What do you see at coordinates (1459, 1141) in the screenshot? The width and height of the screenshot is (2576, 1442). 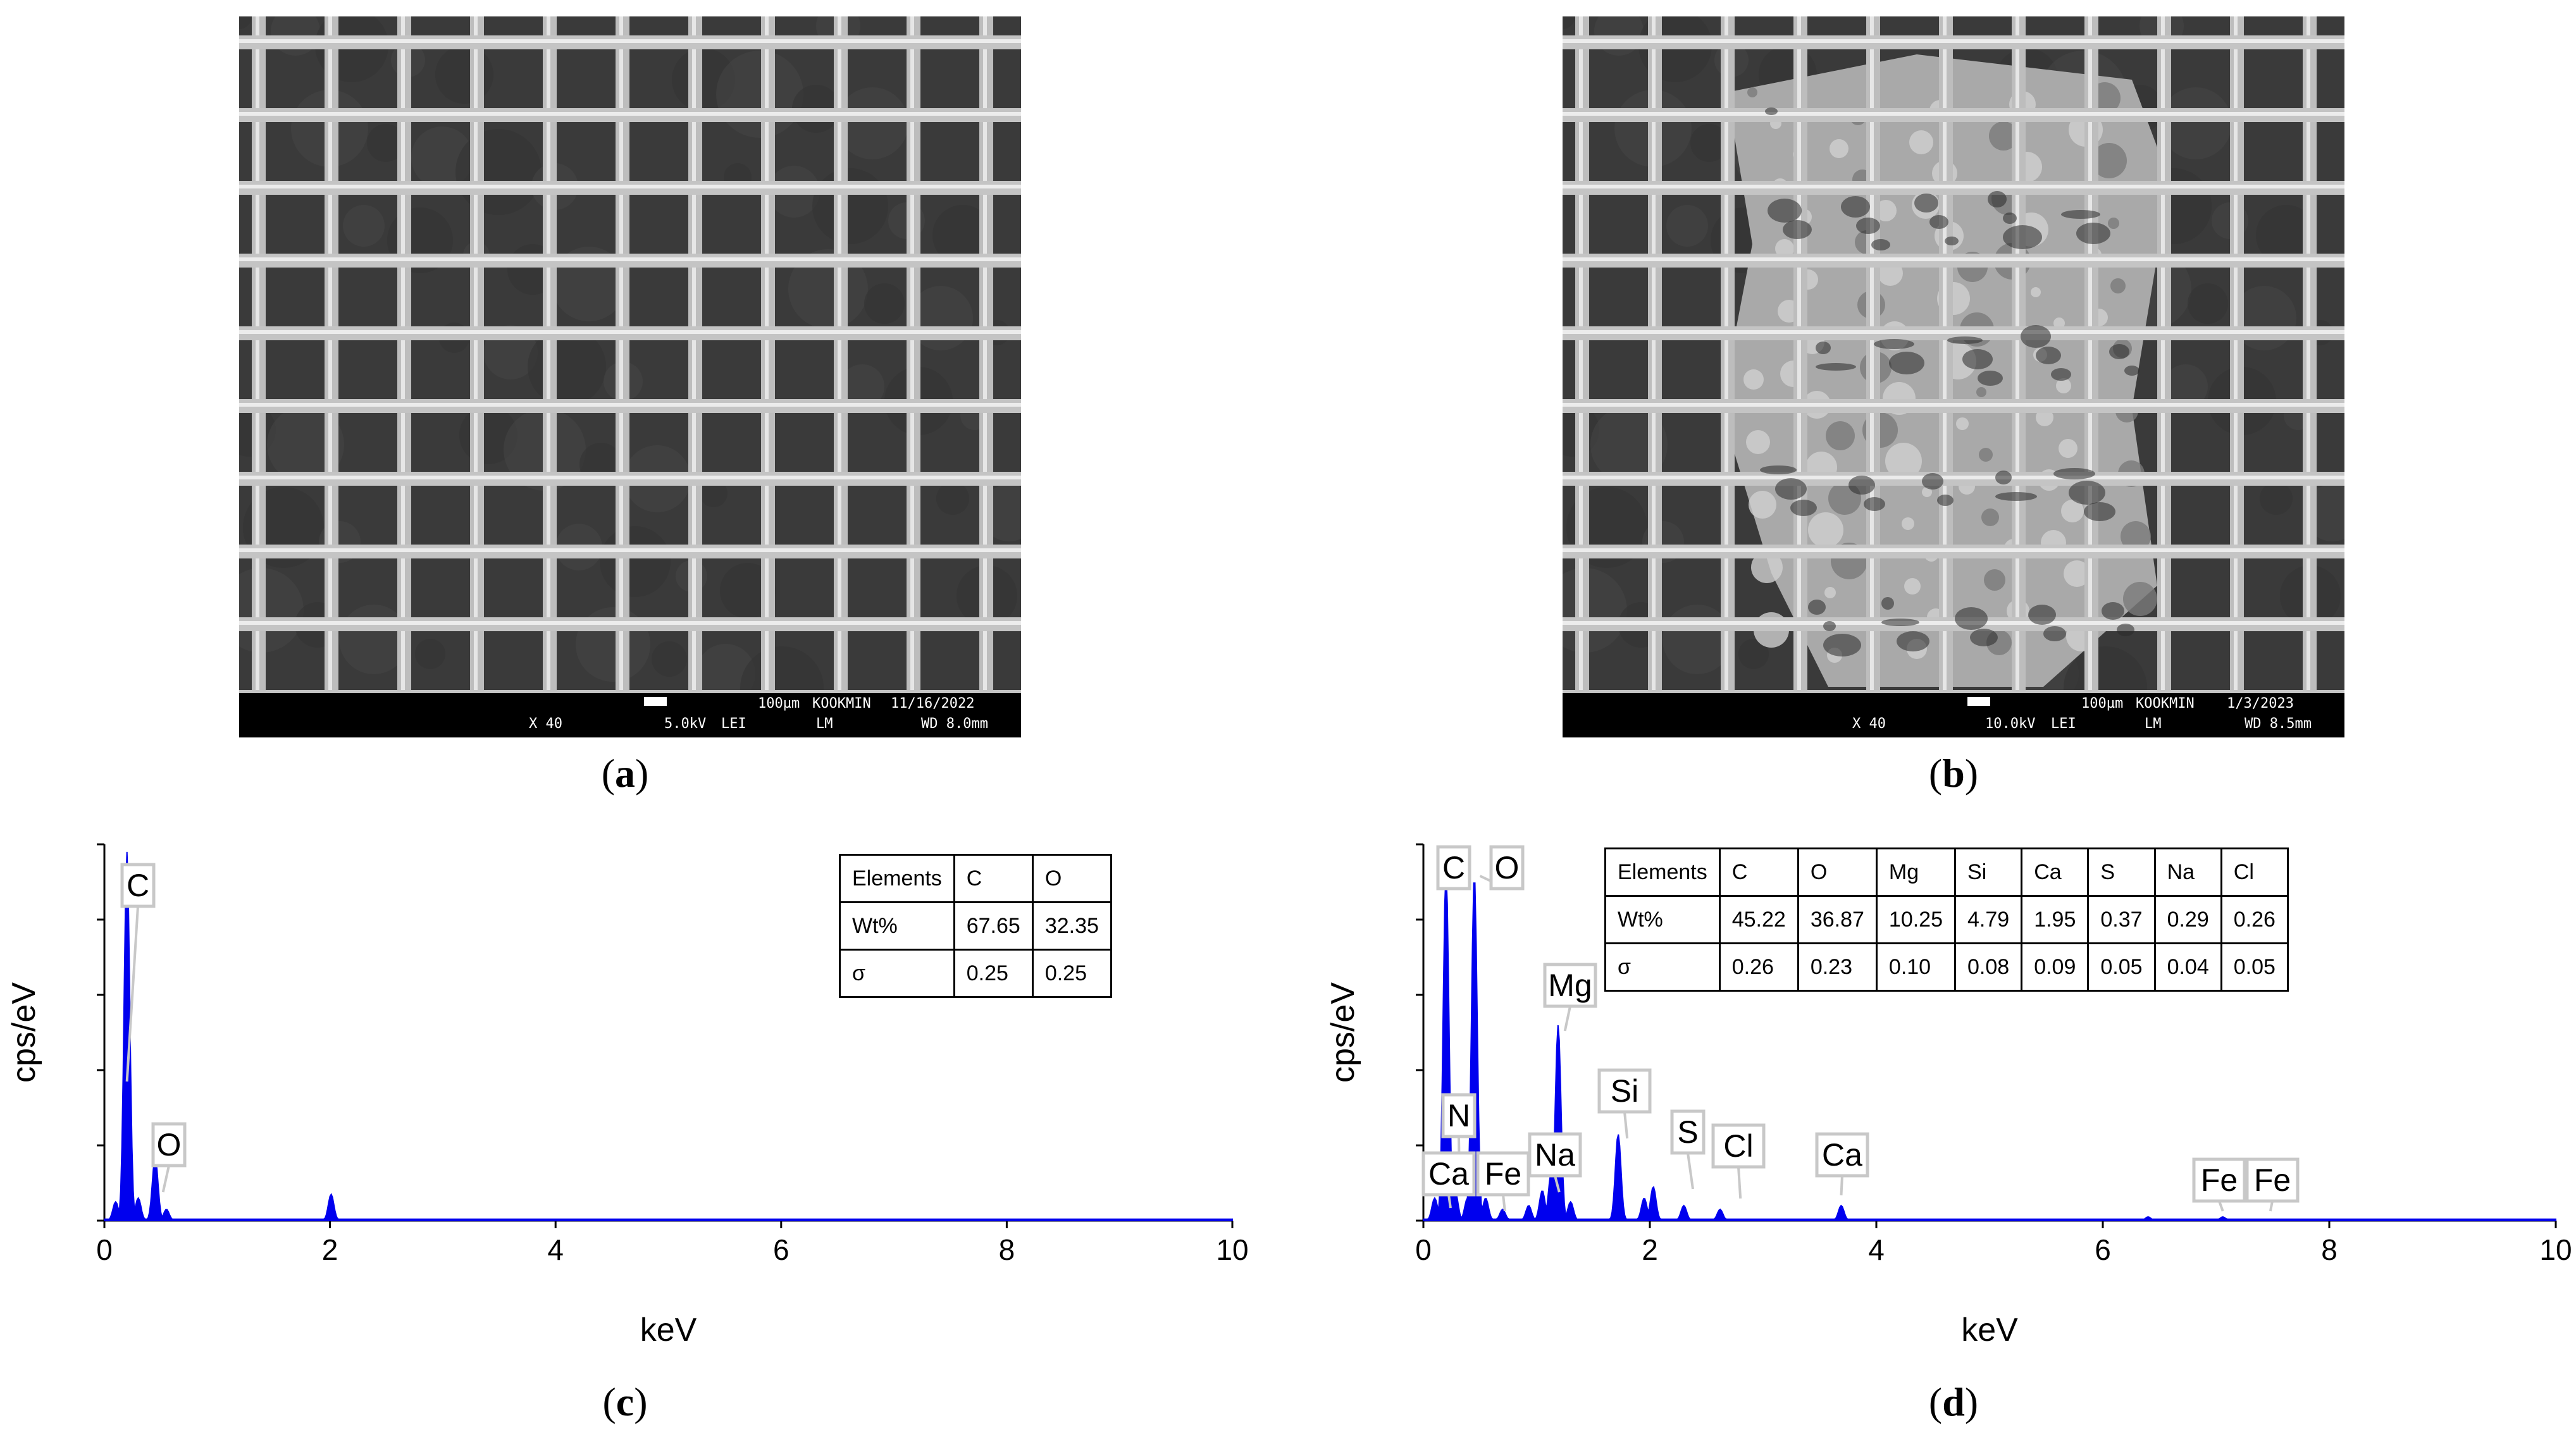 I see `peak-annotation: N` at bounding box center [1459, 1141].